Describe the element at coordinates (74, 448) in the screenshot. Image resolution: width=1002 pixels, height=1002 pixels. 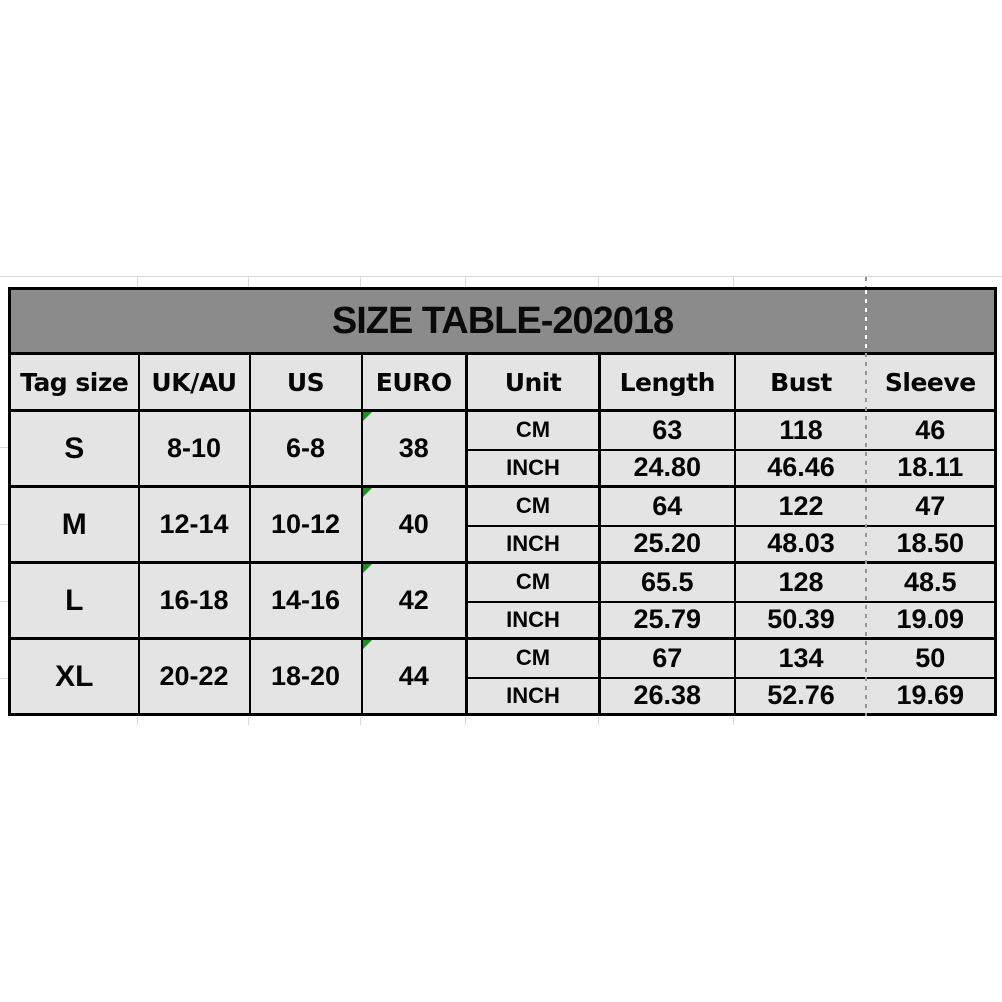
I see `tag-size-cell: S` at that location.